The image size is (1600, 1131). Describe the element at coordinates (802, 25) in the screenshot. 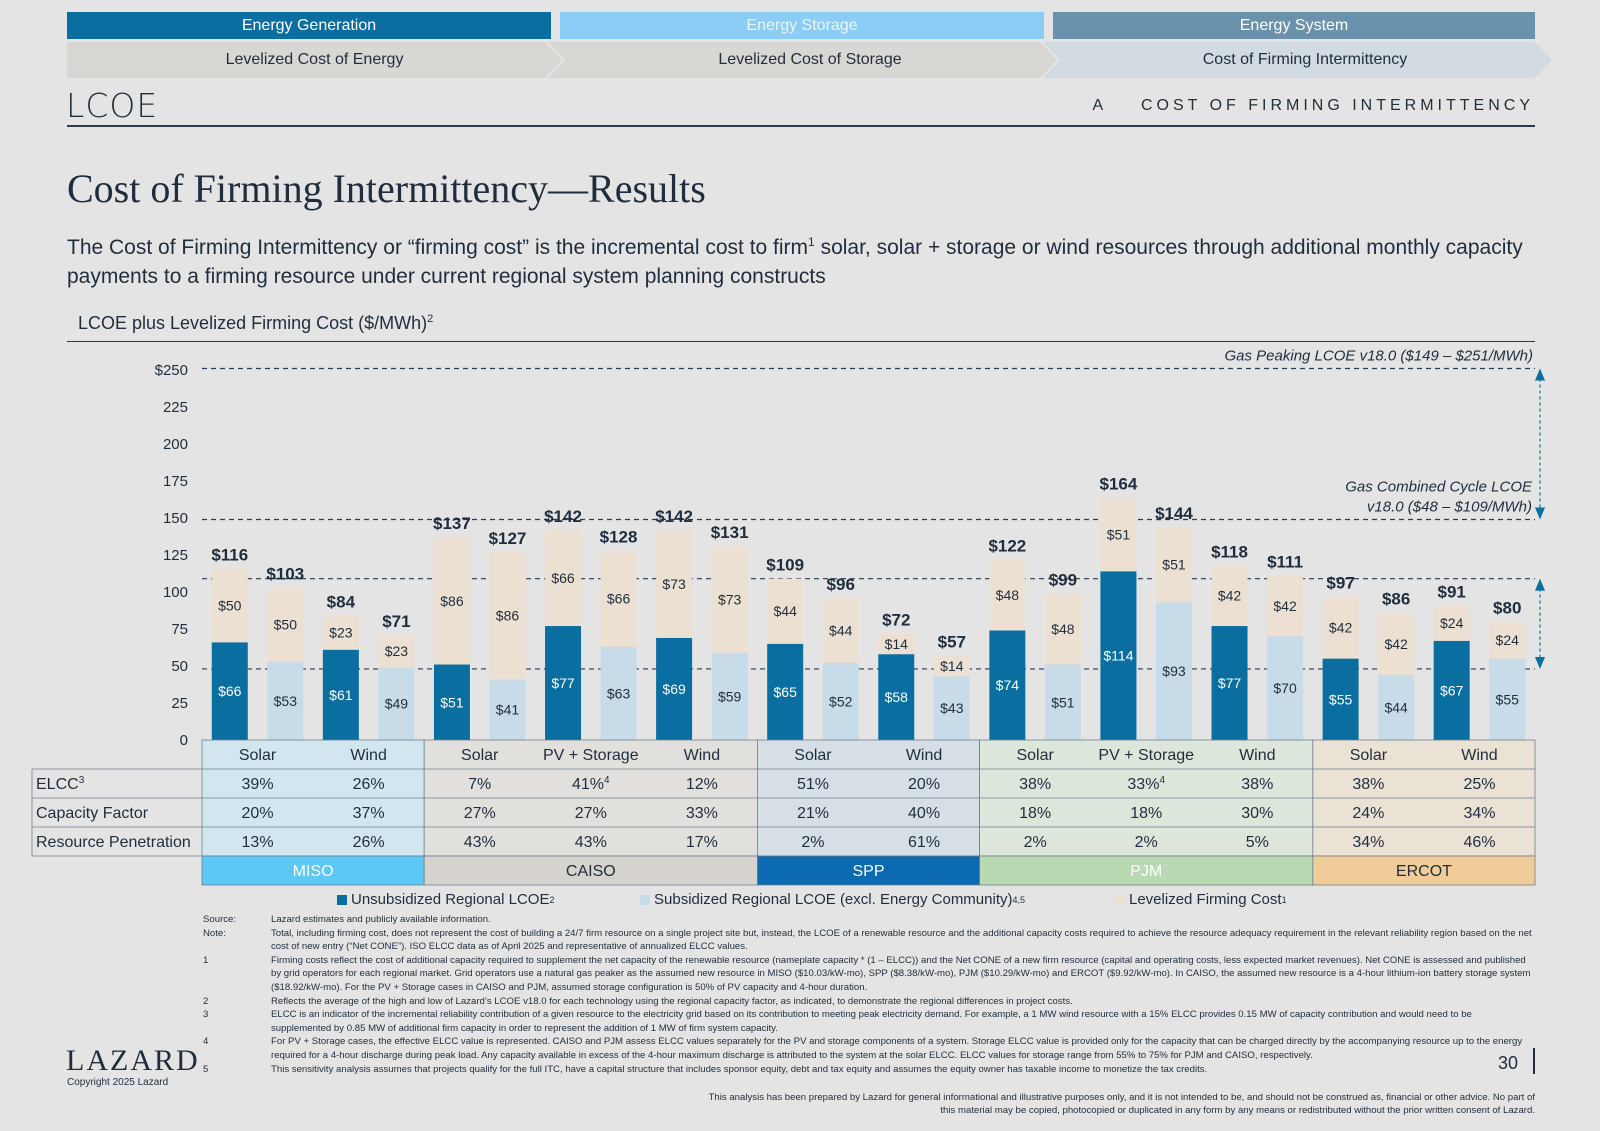

I see `tab-energy-storage: Energy Storage` at that location.